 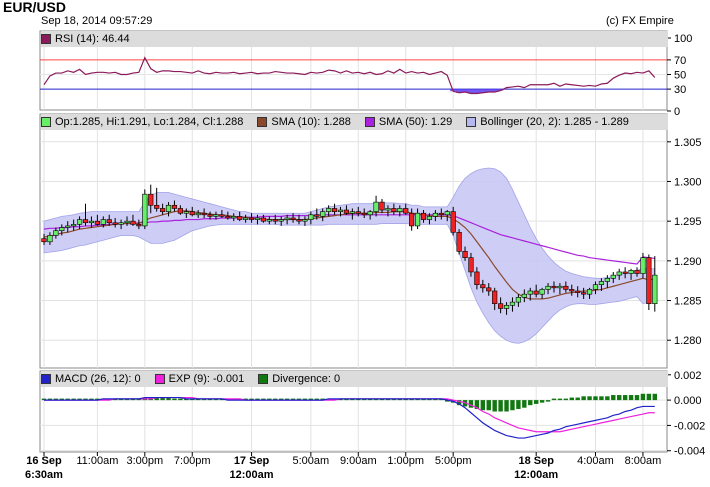 I want to click on price-tick-label: 1.285, so click(x=688, y=302).